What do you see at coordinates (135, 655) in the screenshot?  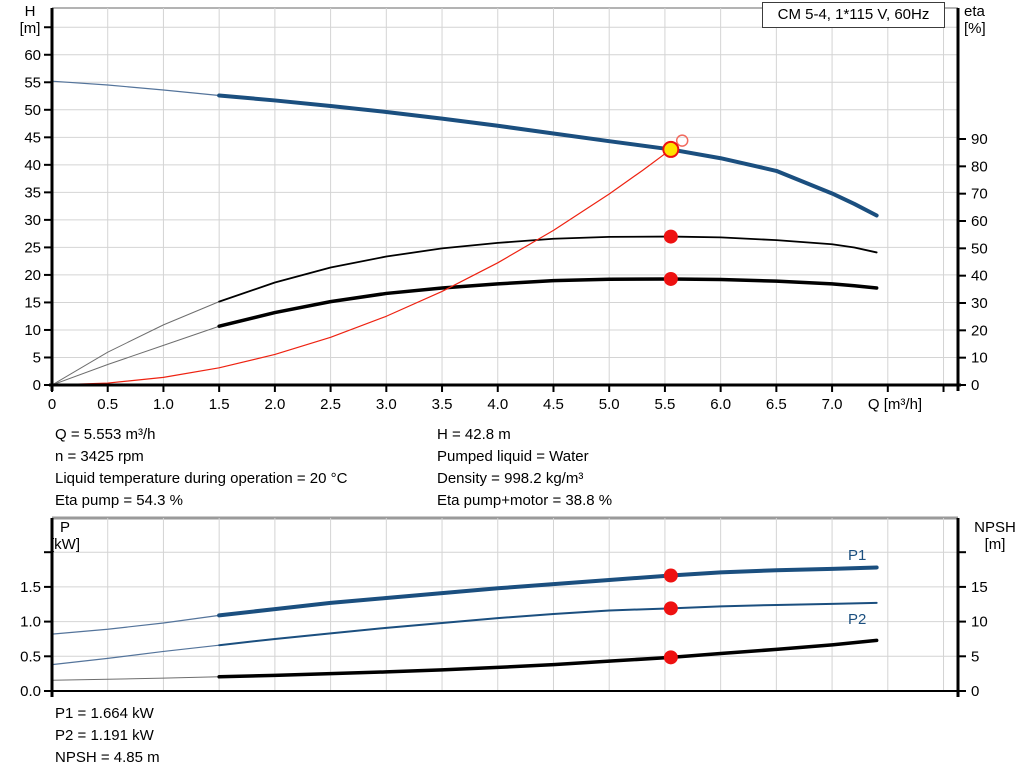 I see `p2-curve-thin` at bounding box center [135, 655].